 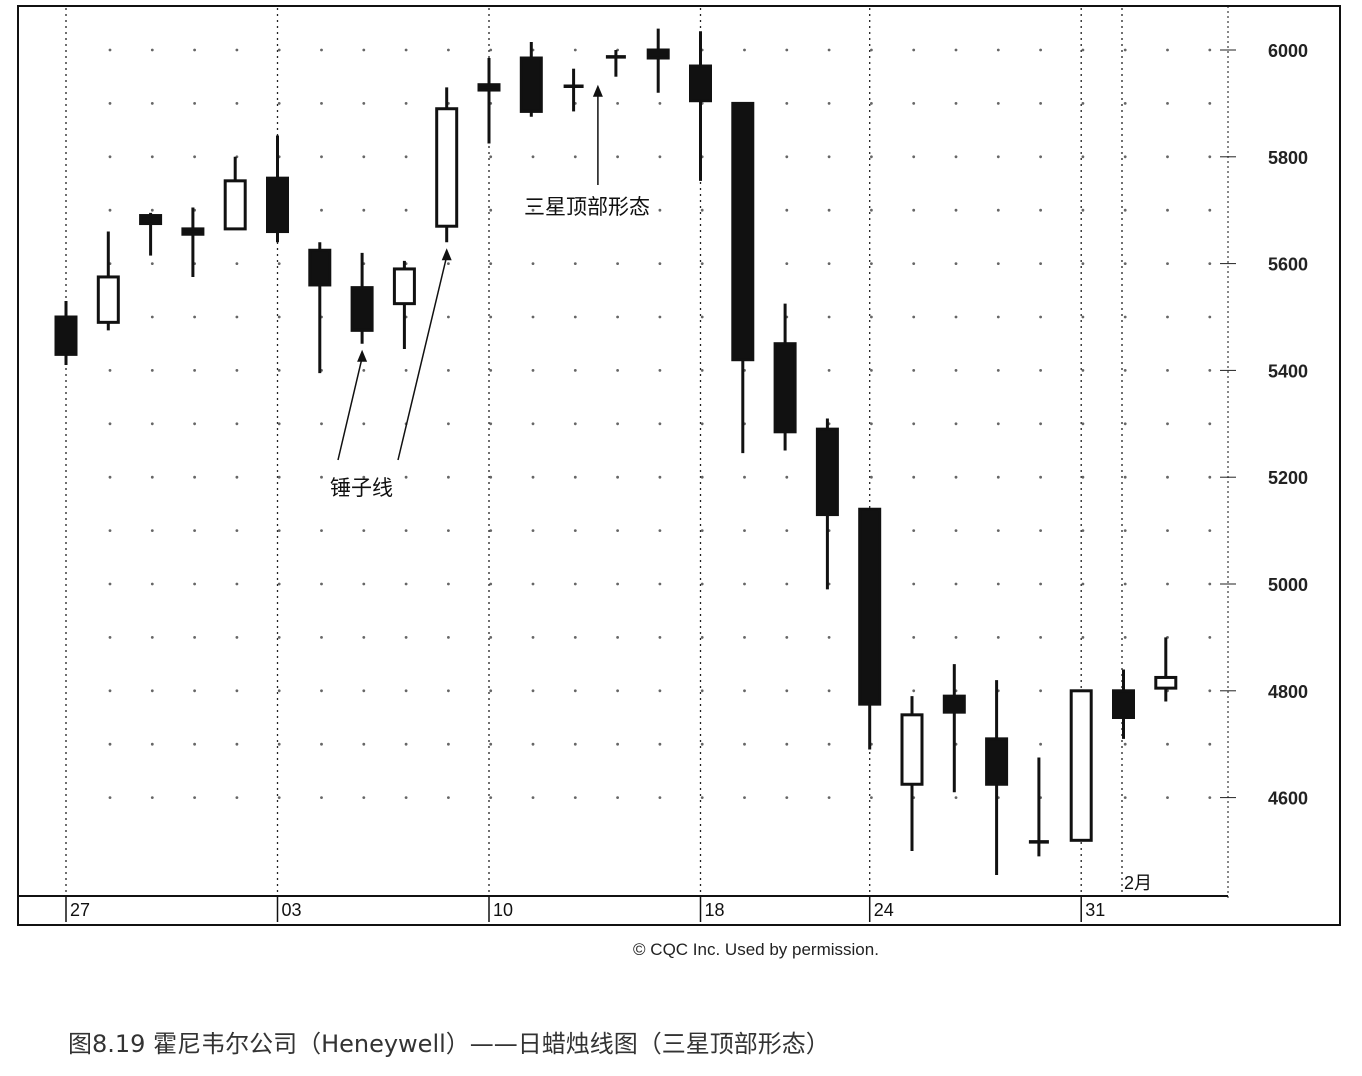 I want to click on copyright-notice: © CQC Inc. Used by permission., so click(x=756, y=949).